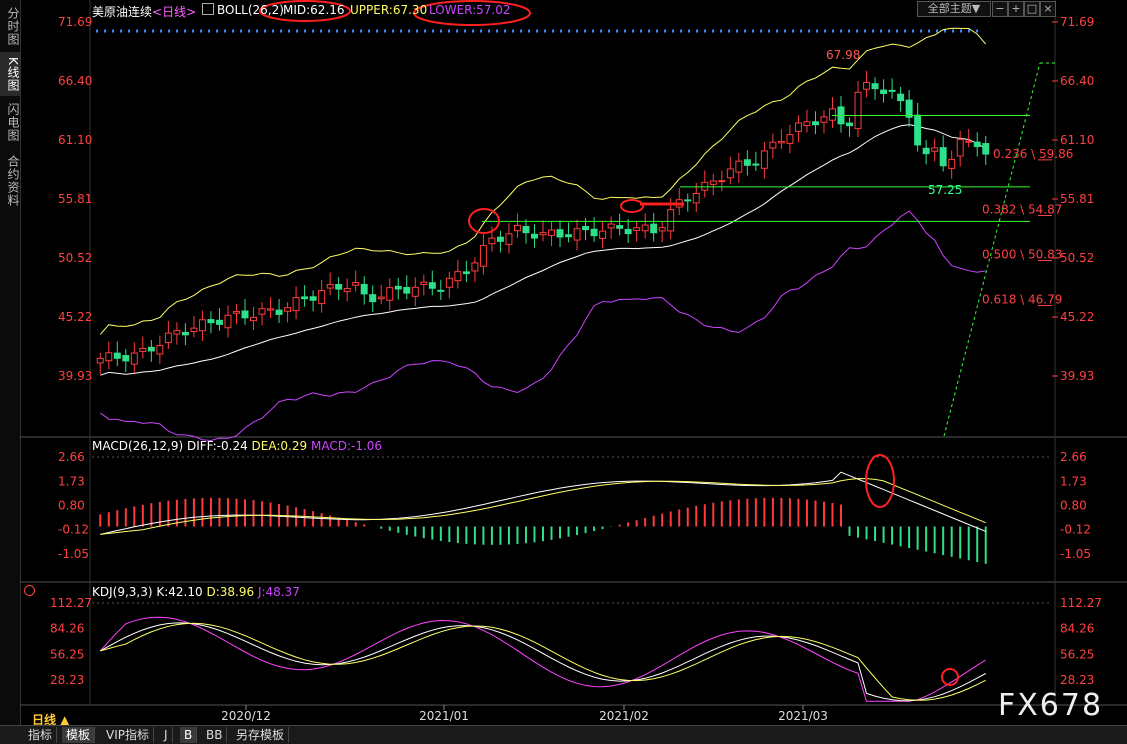 The image size is (1127, 744). What do you see at coordinates (128, 735) in the screenshot?
I see `tab-vip-indicators: VIP指标` at bounding box center [128, 735].